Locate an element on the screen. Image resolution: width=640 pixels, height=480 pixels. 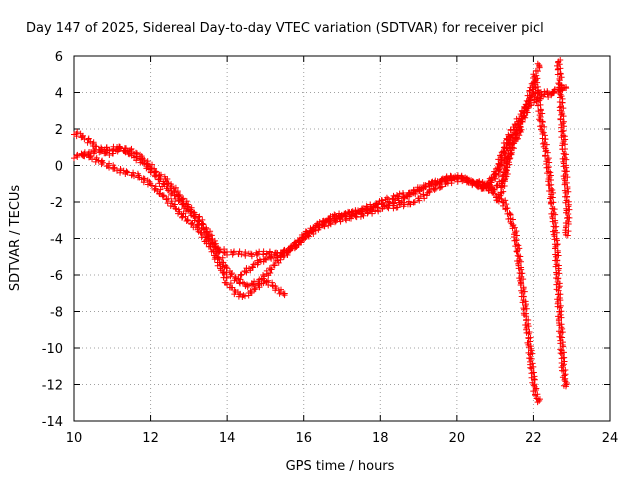
y-tick-label: 0 is located at coordinates (59, 167).